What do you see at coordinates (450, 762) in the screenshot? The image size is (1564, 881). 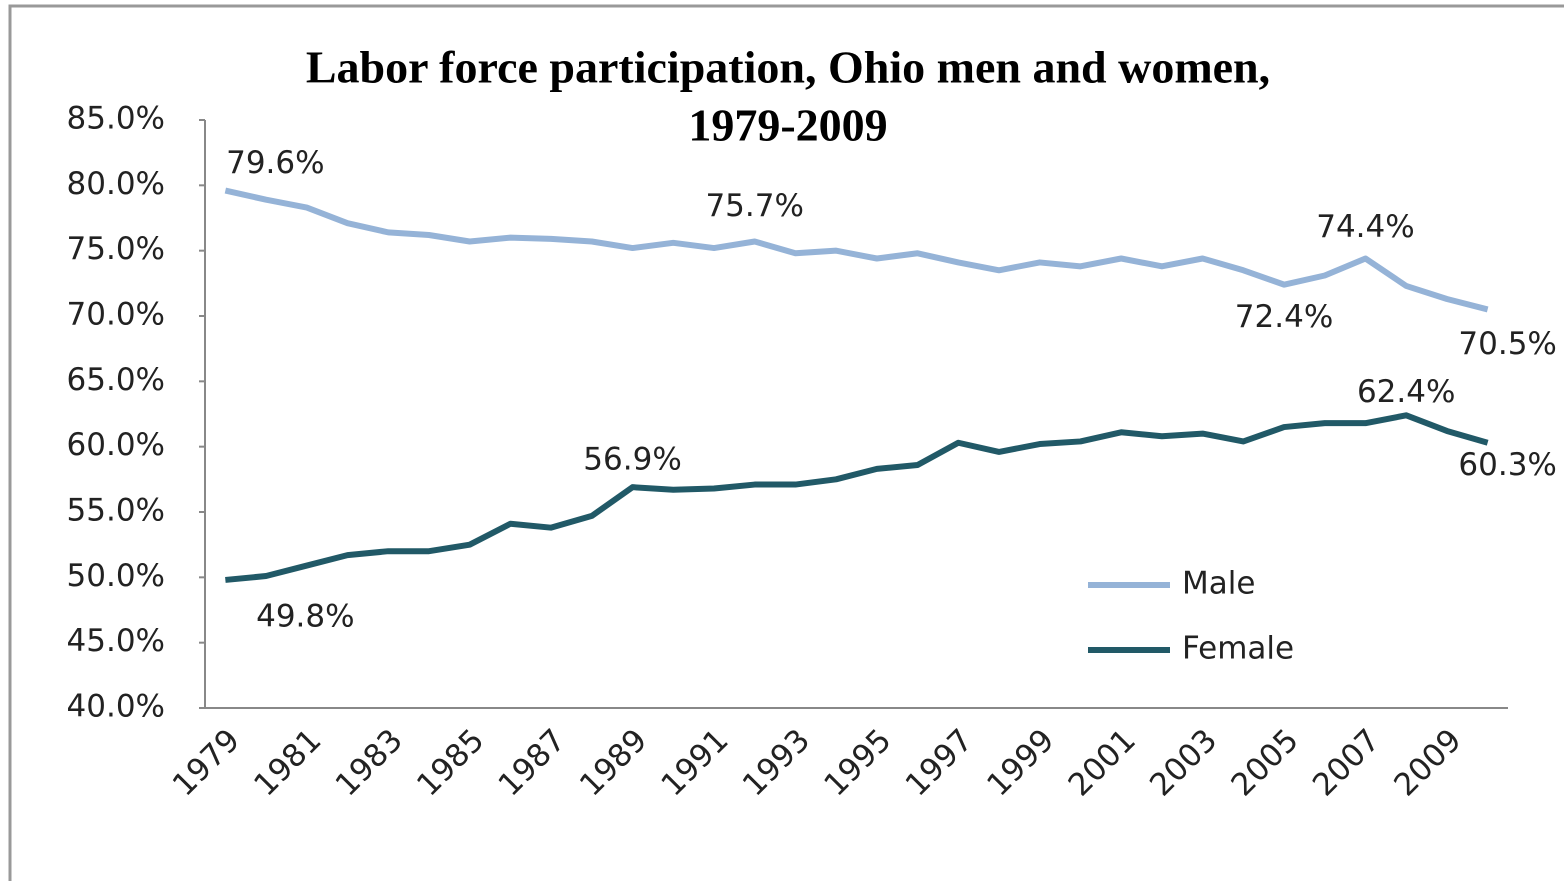 I see `x-tick-label: 1985` at bounding box center [450, 762].